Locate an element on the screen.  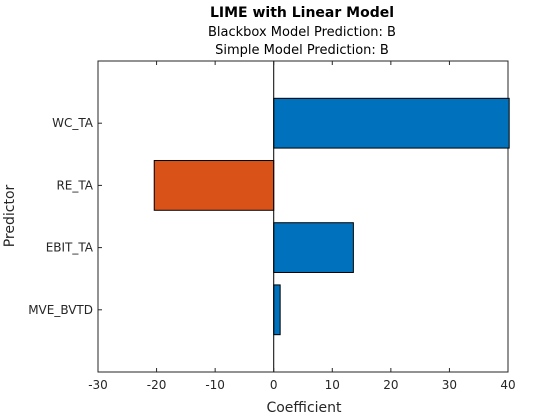
bar-wc-ta is located at coordinates (391, 123).